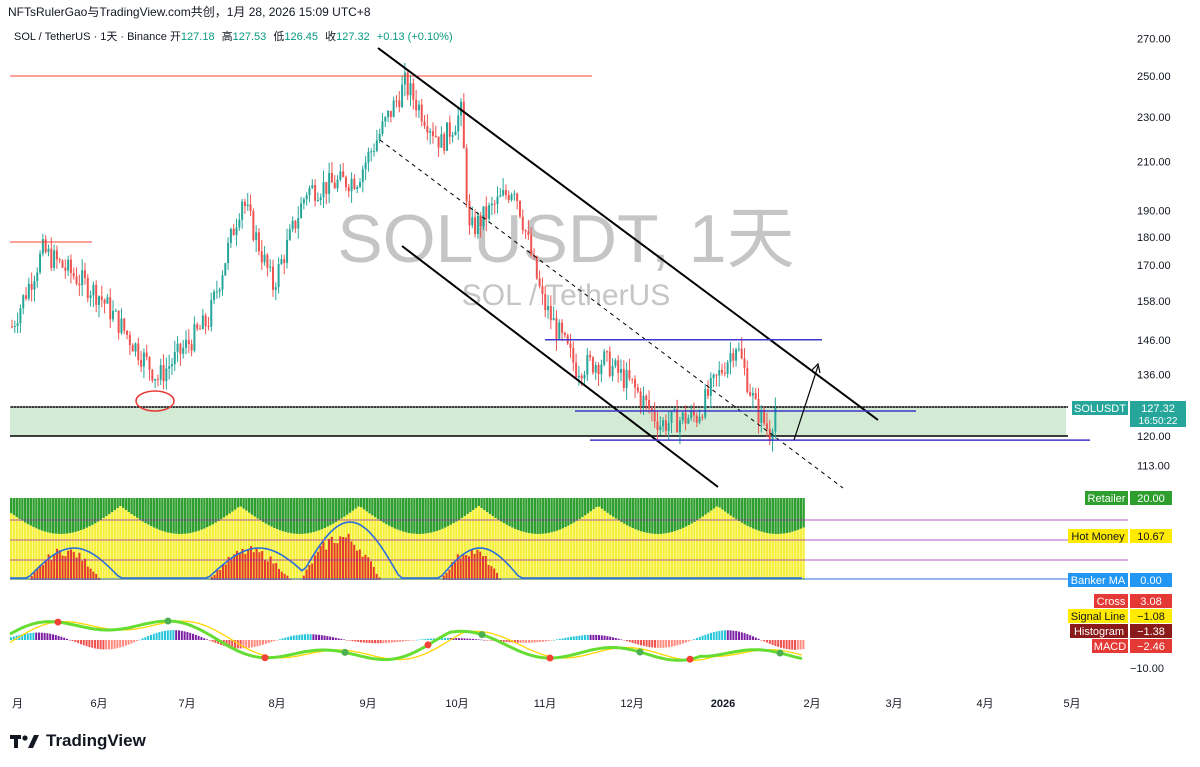  I want to click on legend-low: 126.45, so click(301, 37).